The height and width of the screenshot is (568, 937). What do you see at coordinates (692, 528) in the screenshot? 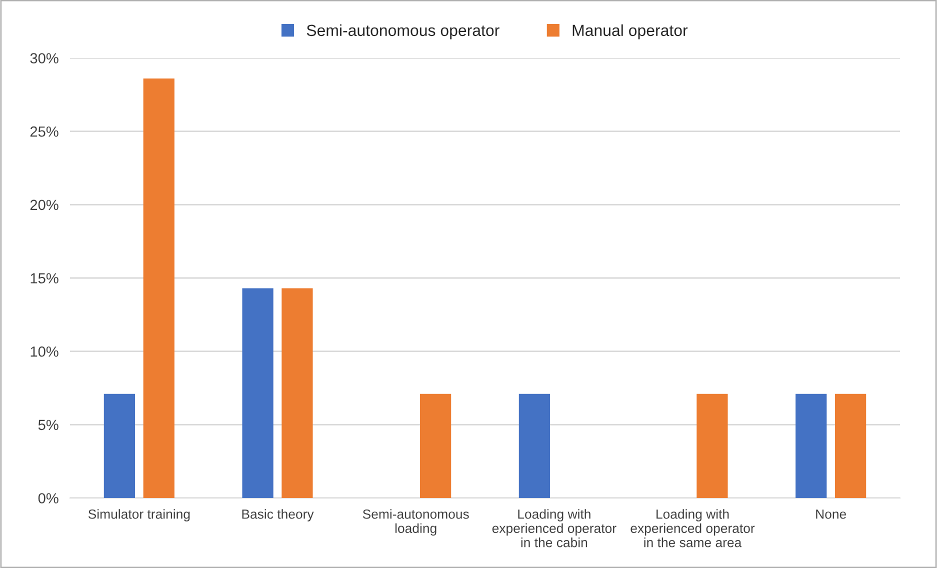
I see `x-tick-label: Loading with experienced operator in the same area` at bounding box center [692, 528].